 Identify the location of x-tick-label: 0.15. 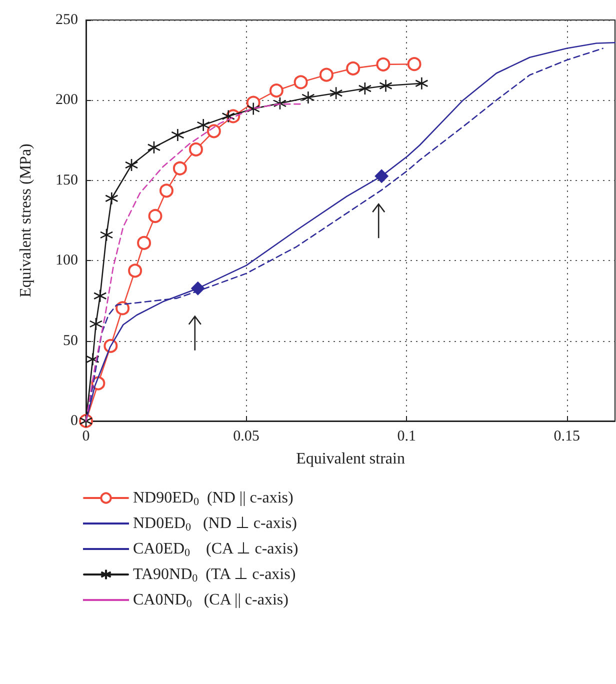
(567, 436).